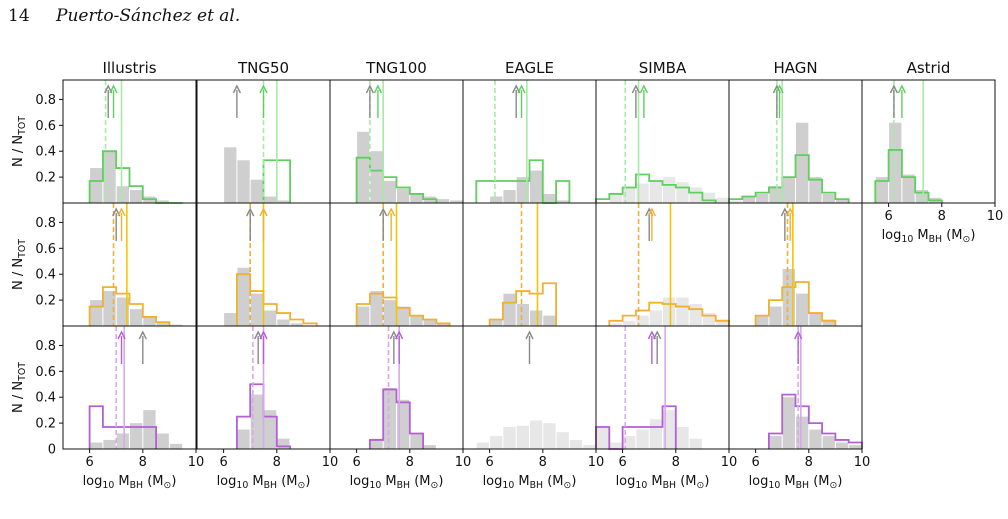  Describe the element at coordinates (929, 236) in the screenshot. I see `xlabel-r0-c6: log10 MBH (M⊙)` at that location.